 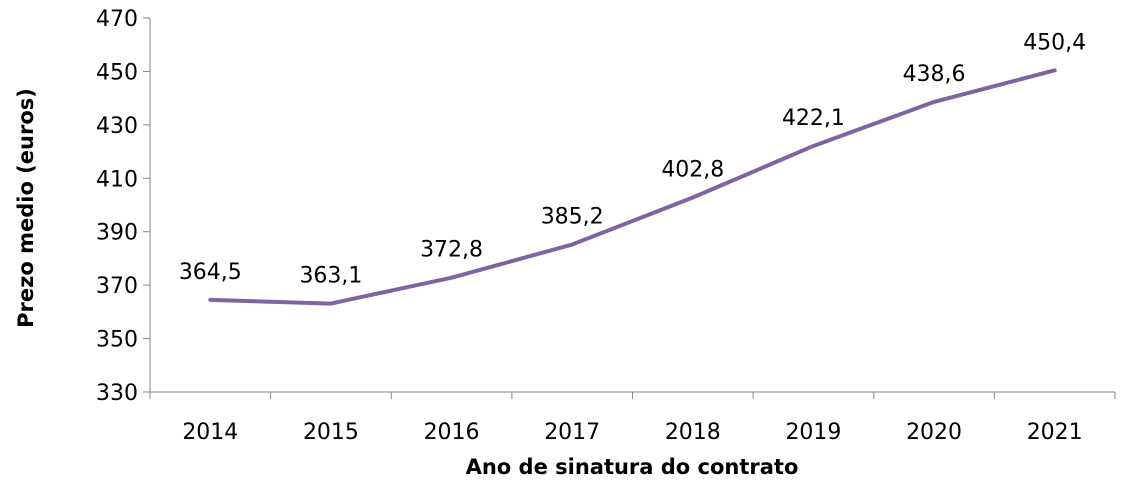 I want to click on data-label: 422,1, so click(x=813, y=118).